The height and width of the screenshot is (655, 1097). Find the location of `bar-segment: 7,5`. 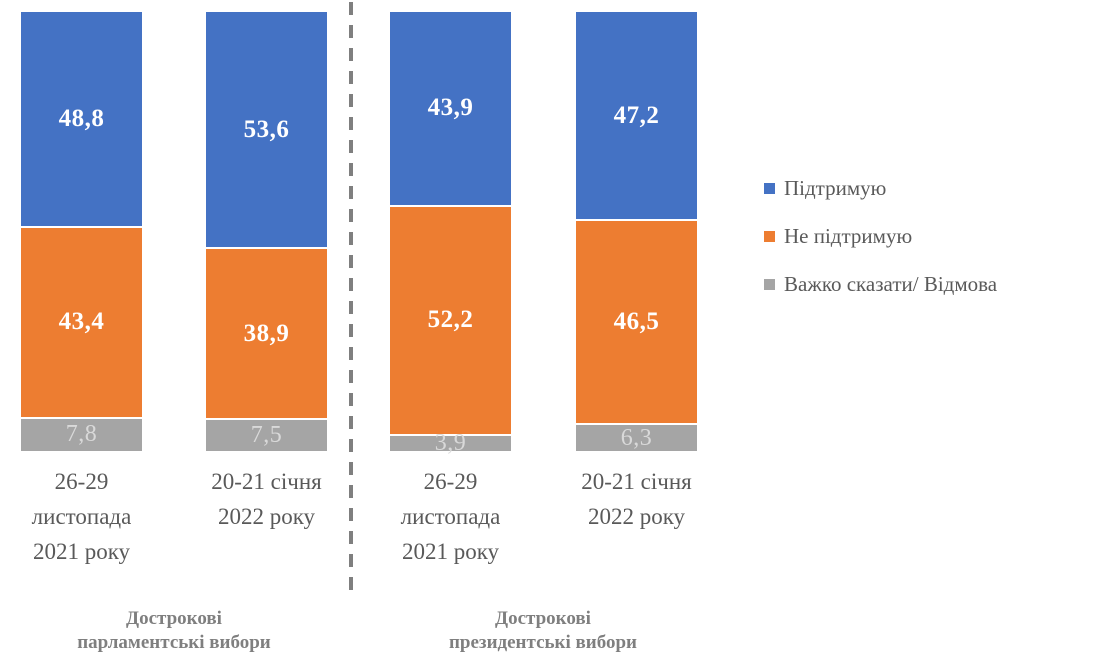

bar-segment: 7,5 is located at coordinates (266, 434).